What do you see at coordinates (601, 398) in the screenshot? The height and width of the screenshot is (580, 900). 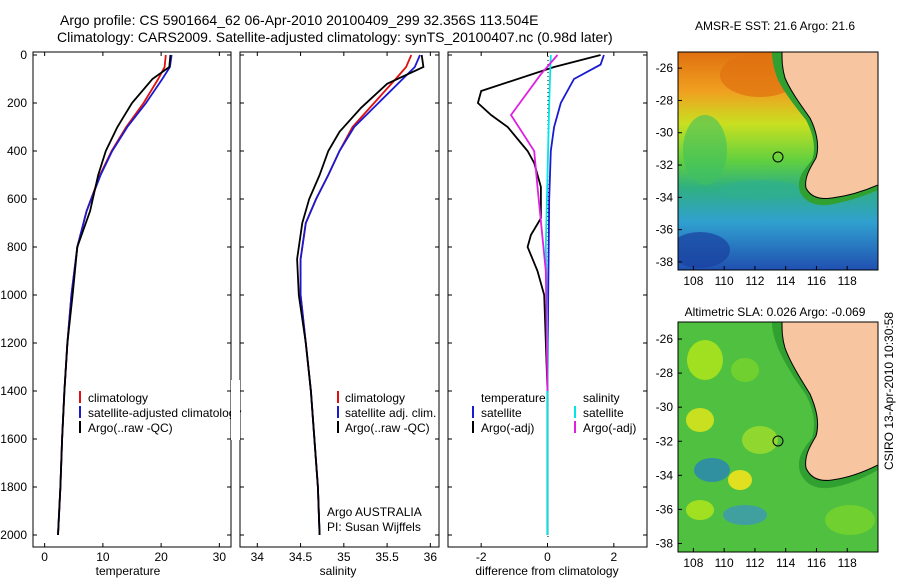 I see `legend-salinity-title: salinity` at bounding box center [601, 398].